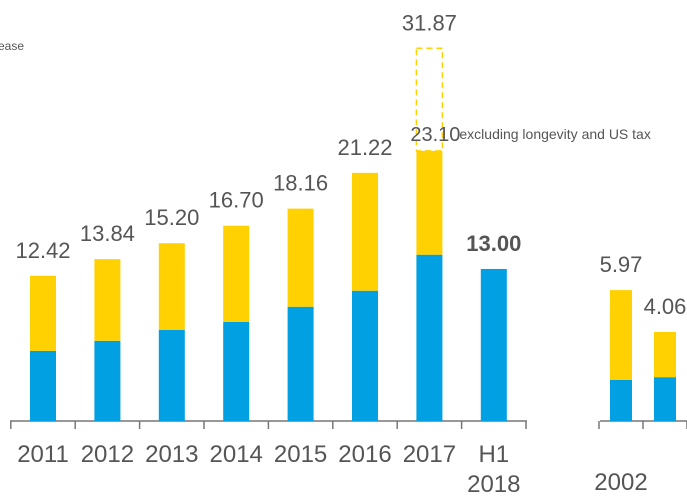 This screenshot has height=499, width=687. What do you see at coordinates (429, 22) in the screenshot?
I see `value-label: 31.87` at bounding box center [429, 22].